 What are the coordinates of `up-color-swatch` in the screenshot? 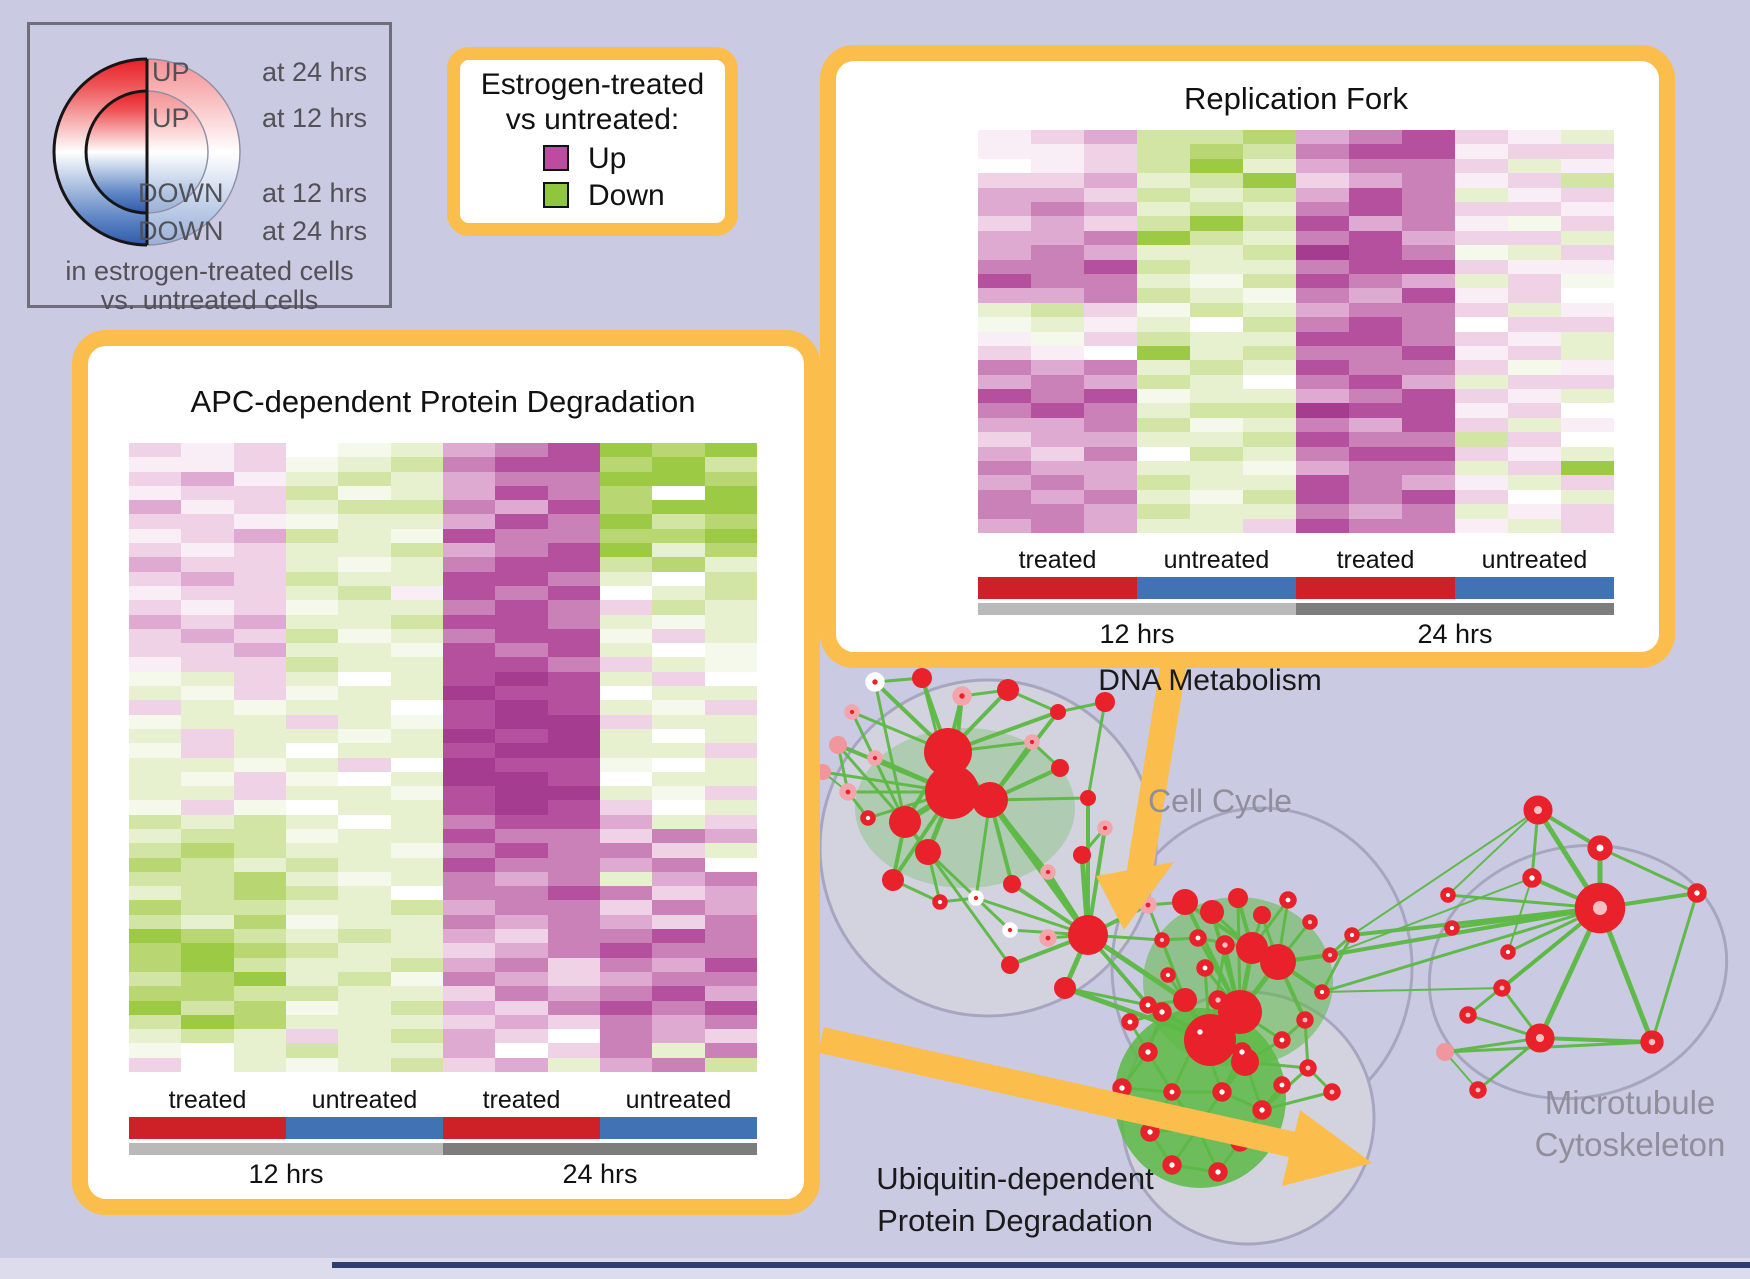 It's located at (556, 158).